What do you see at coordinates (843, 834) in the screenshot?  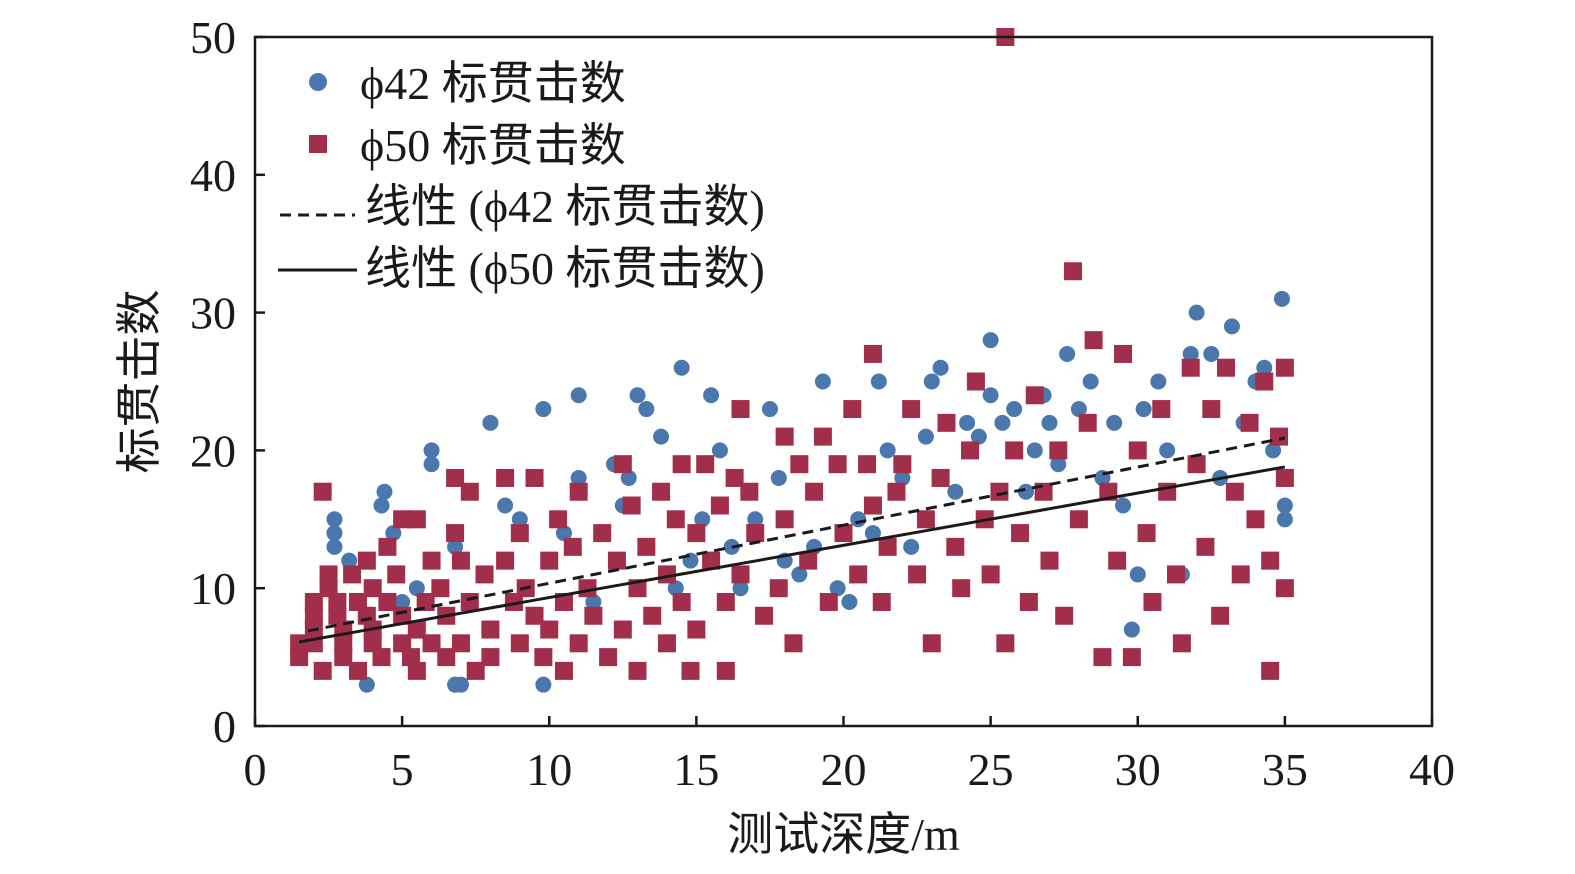 I see `x-axis-title: 测试深度/m` at bounding box center [843, 834].